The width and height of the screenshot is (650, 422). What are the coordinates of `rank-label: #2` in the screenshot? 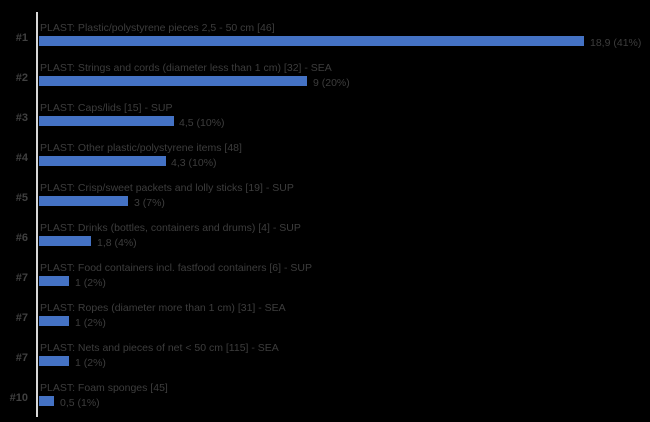 It's located at (21, 78).